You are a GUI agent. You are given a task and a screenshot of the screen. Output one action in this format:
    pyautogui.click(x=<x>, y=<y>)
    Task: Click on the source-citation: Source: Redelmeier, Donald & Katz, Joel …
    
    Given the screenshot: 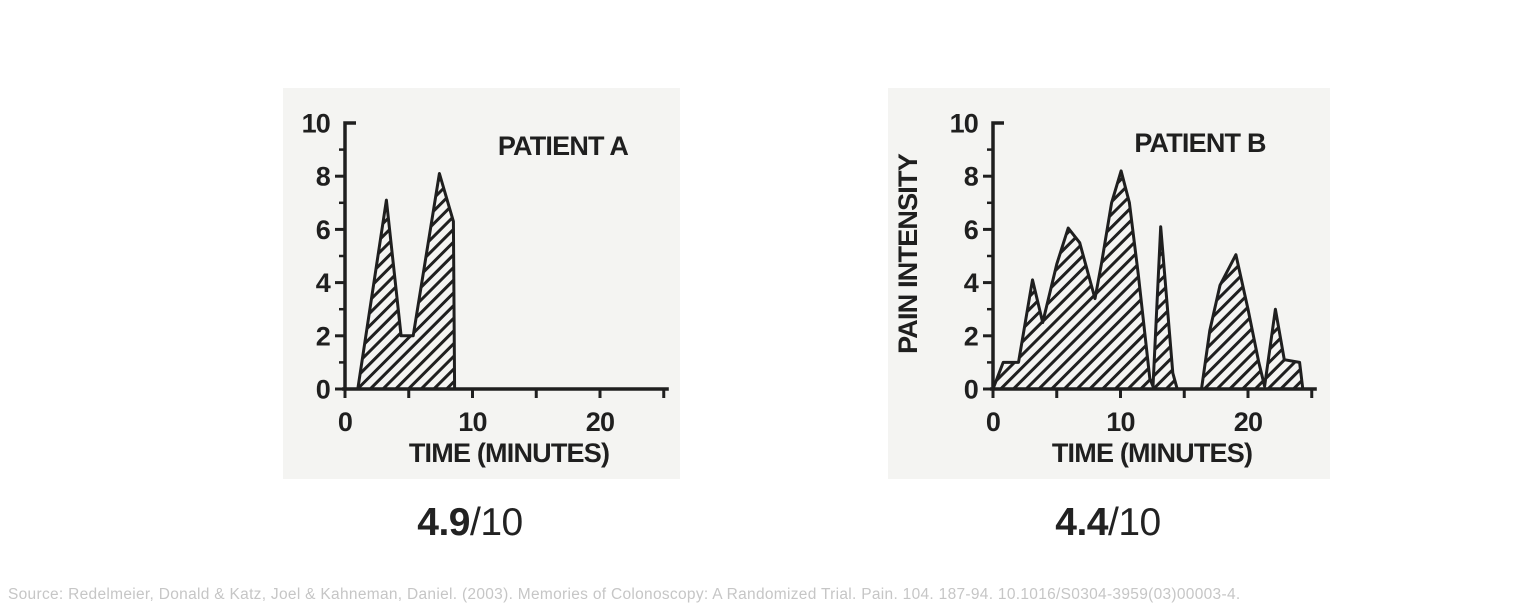 What is the action you would take?
    pyautogui.click(x=624, y=594)
    